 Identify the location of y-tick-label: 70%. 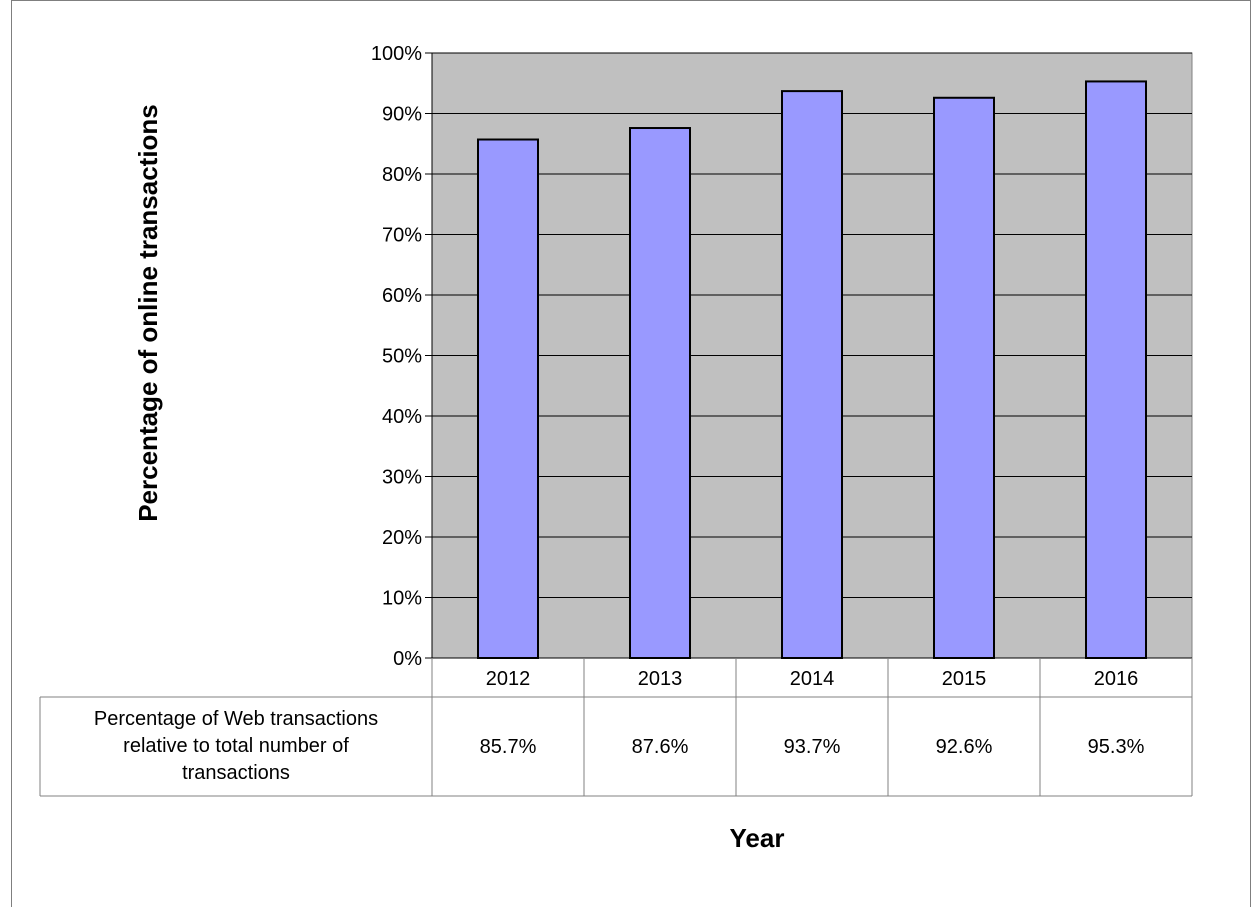
(402, 236).